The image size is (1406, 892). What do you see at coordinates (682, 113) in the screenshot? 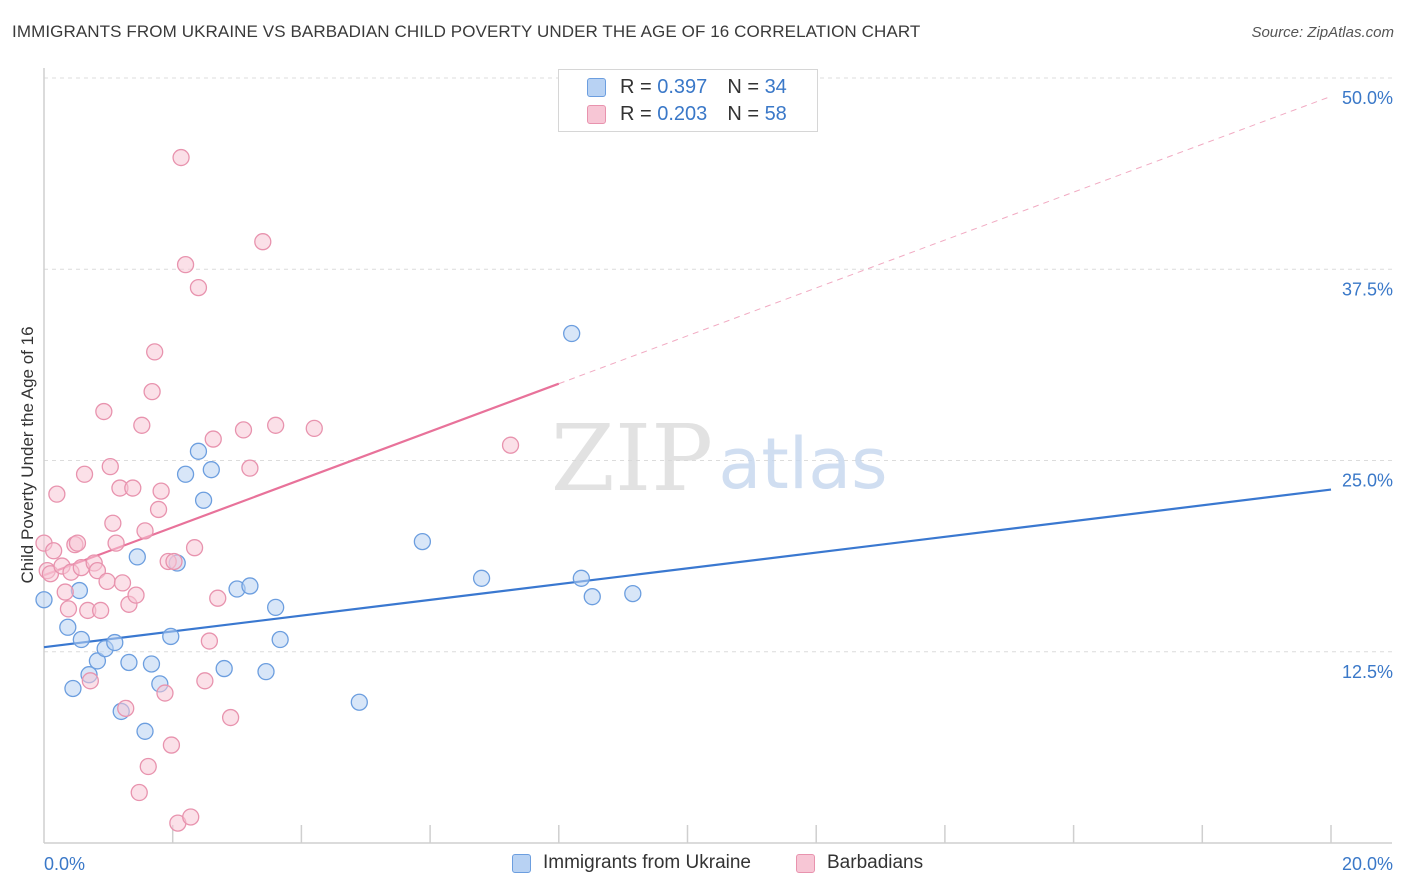
I see `r-value: 0.203` at bounding box center [682, 113].